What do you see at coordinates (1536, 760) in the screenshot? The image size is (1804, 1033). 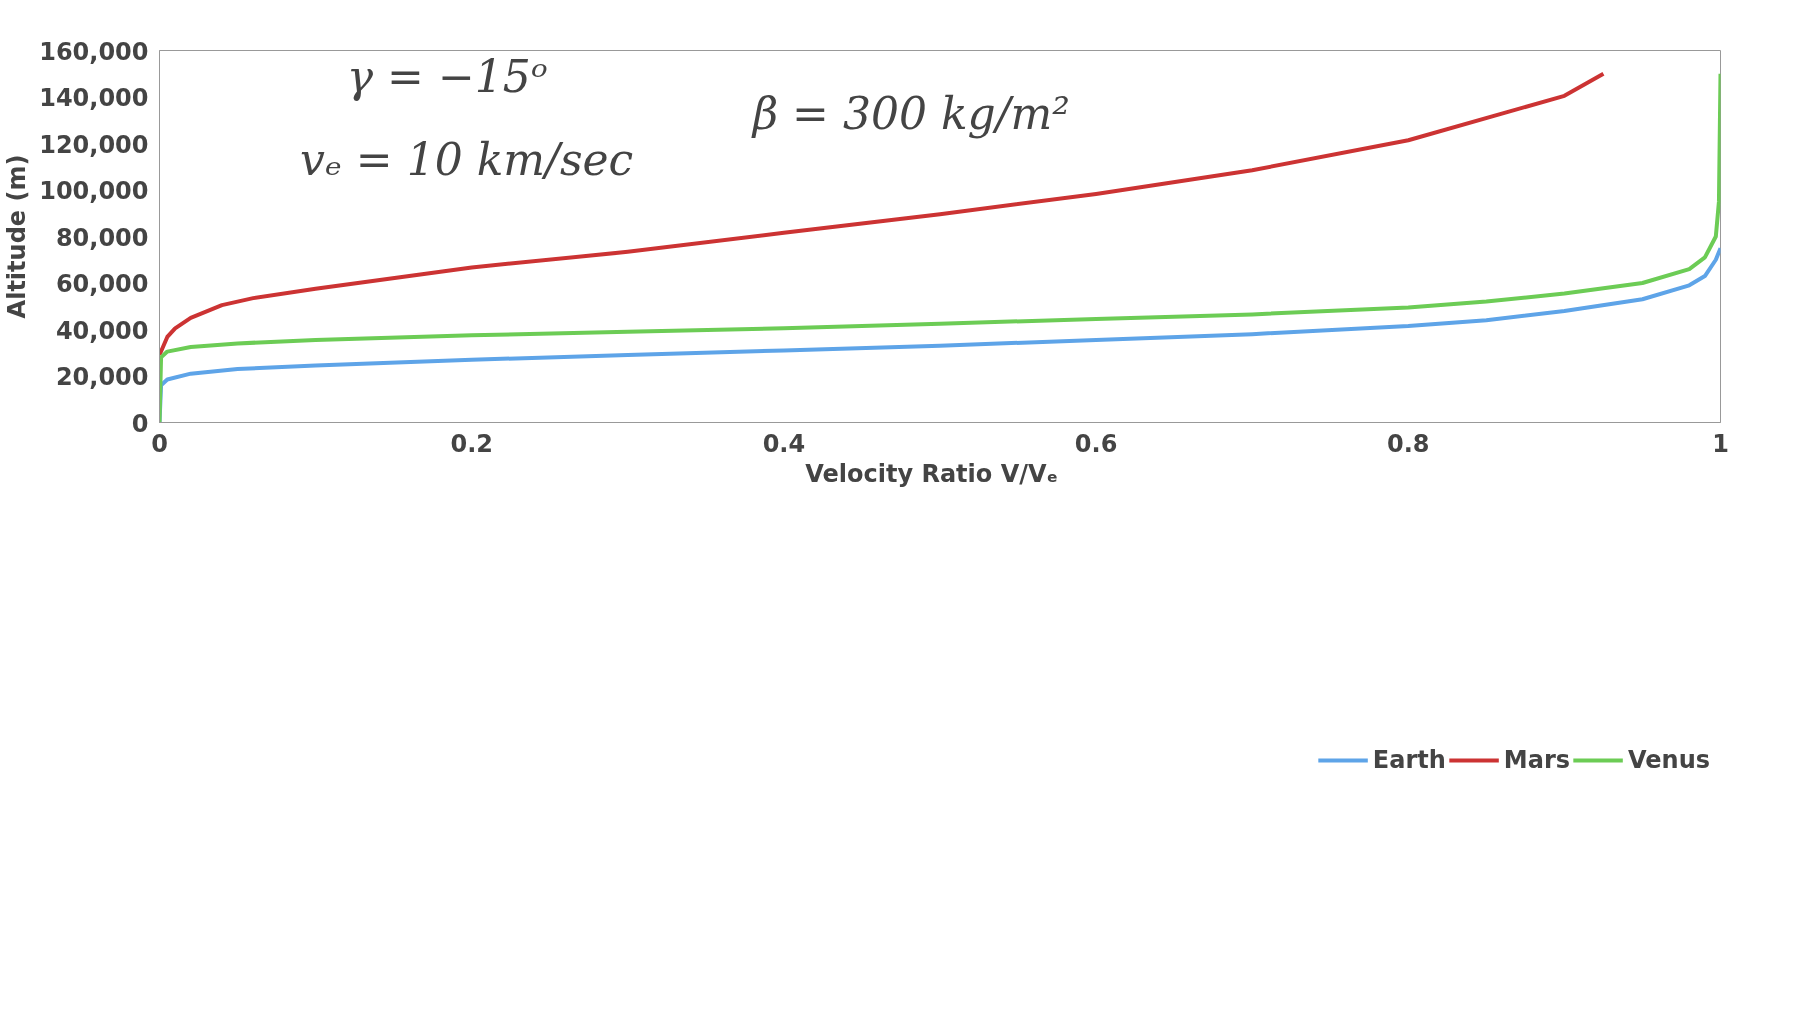 I see `legend-label: Mars` at bounding box center [1536, 760].